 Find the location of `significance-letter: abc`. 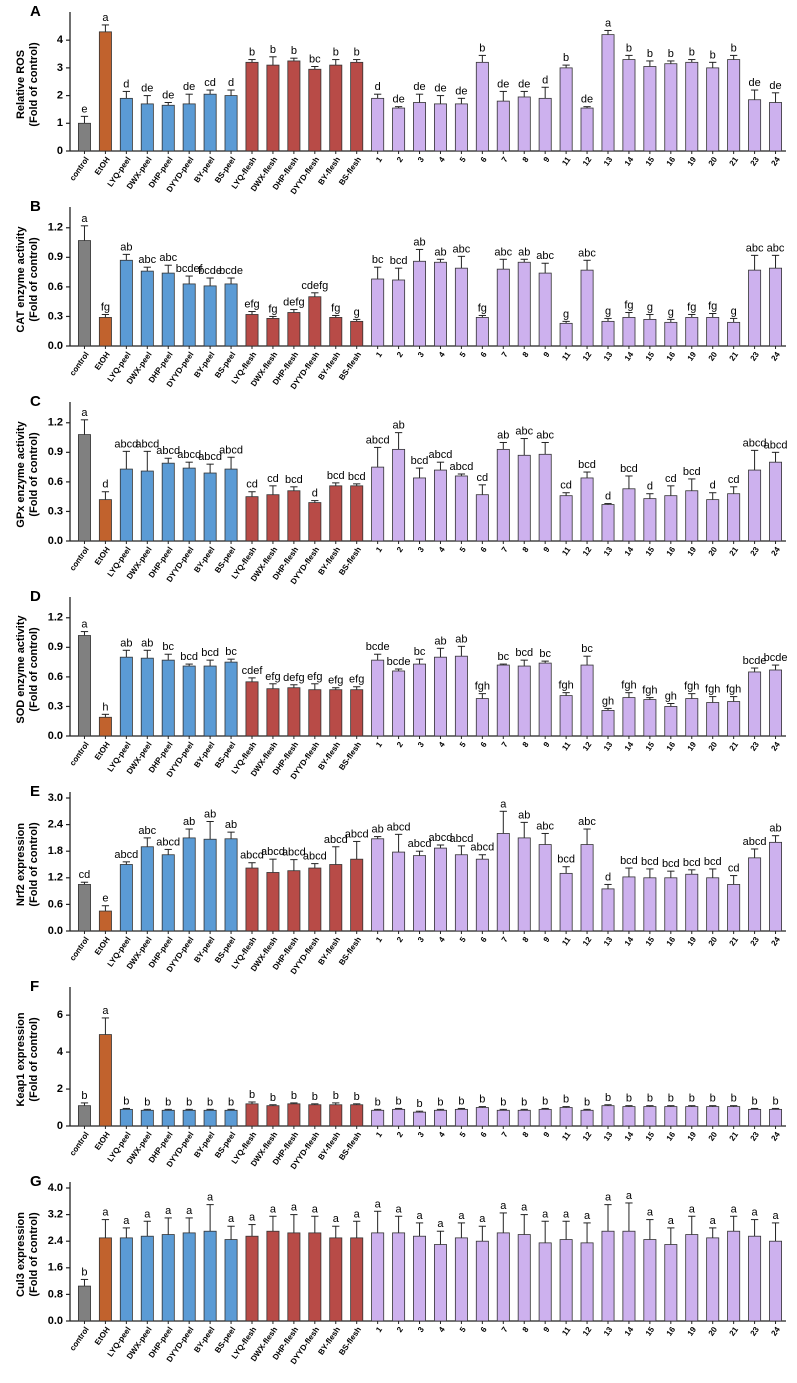

significance-letter: abc is located at coordinates (147, 831).